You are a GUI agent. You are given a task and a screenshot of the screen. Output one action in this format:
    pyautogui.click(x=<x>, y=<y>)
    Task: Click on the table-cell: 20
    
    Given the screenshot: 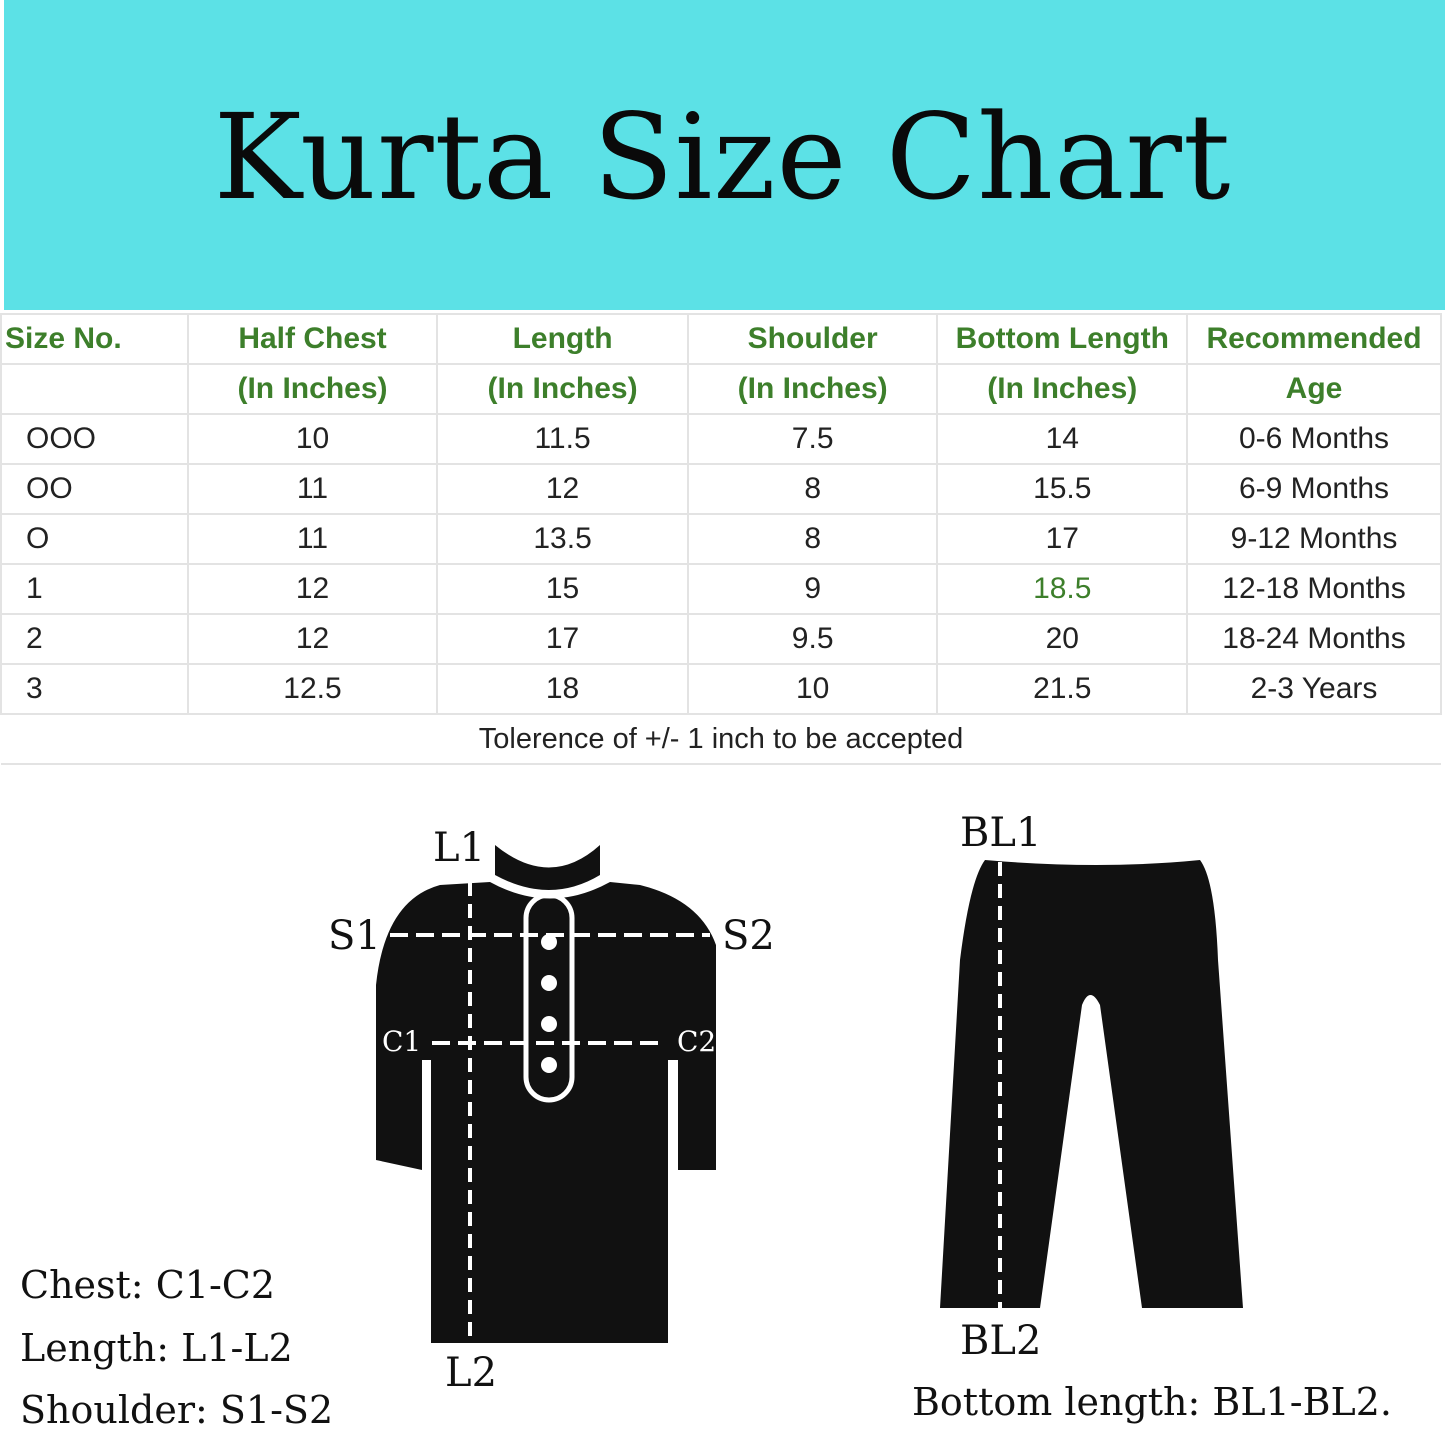 What is the action you would take?
    pyautogui.click(x=1062, y=639)
    